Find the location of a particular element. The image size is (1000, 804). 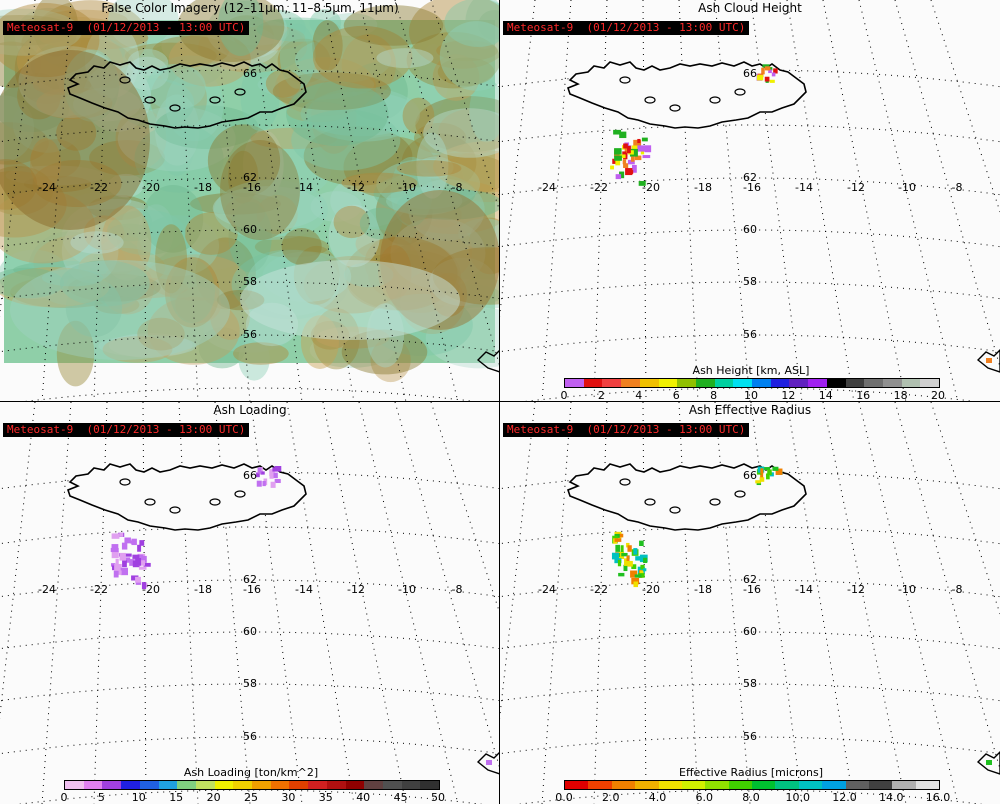

colorbar-tick-label: 35 is located at coordinates (325, 797).